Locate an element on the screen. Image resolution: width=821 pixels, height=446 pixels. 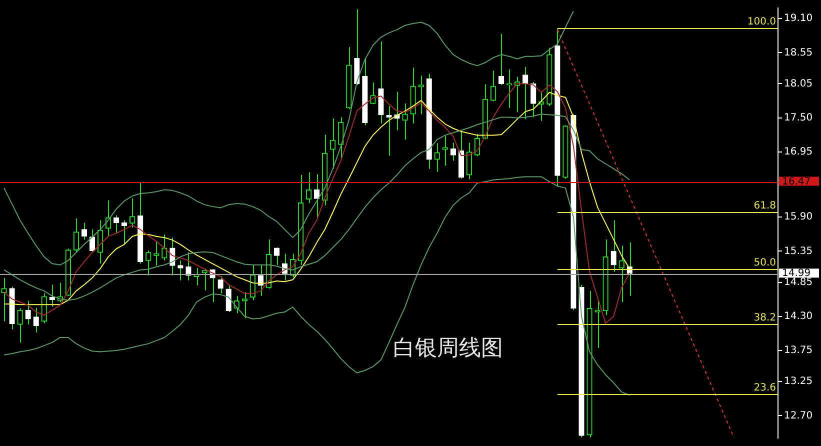
y-tick-label: 13.75 is located at coordinates (798, 350).